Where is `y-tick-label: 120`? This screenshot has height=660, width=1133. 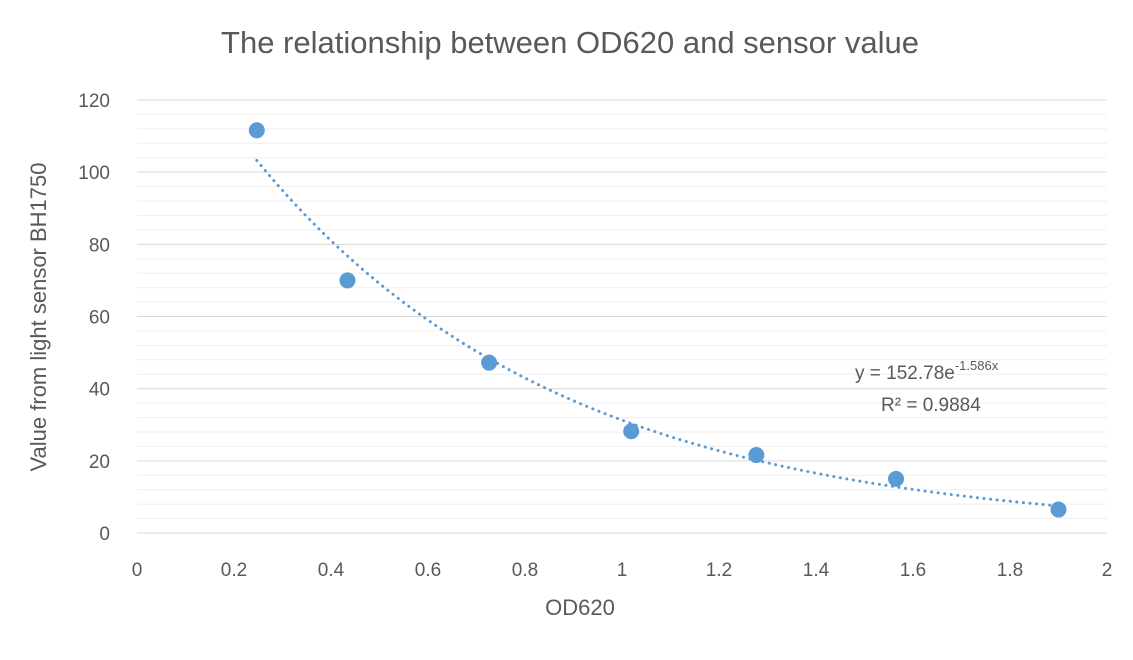
y-tick-label: 120 is located at coordinates (94, 101).